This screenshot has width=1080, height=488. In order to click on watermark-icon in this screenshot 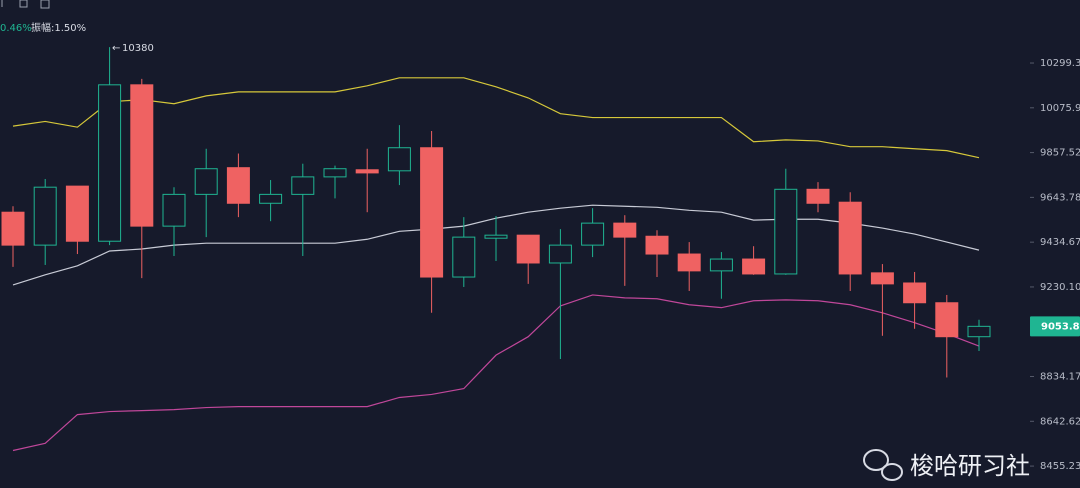, I will do `click(883, 465)`.